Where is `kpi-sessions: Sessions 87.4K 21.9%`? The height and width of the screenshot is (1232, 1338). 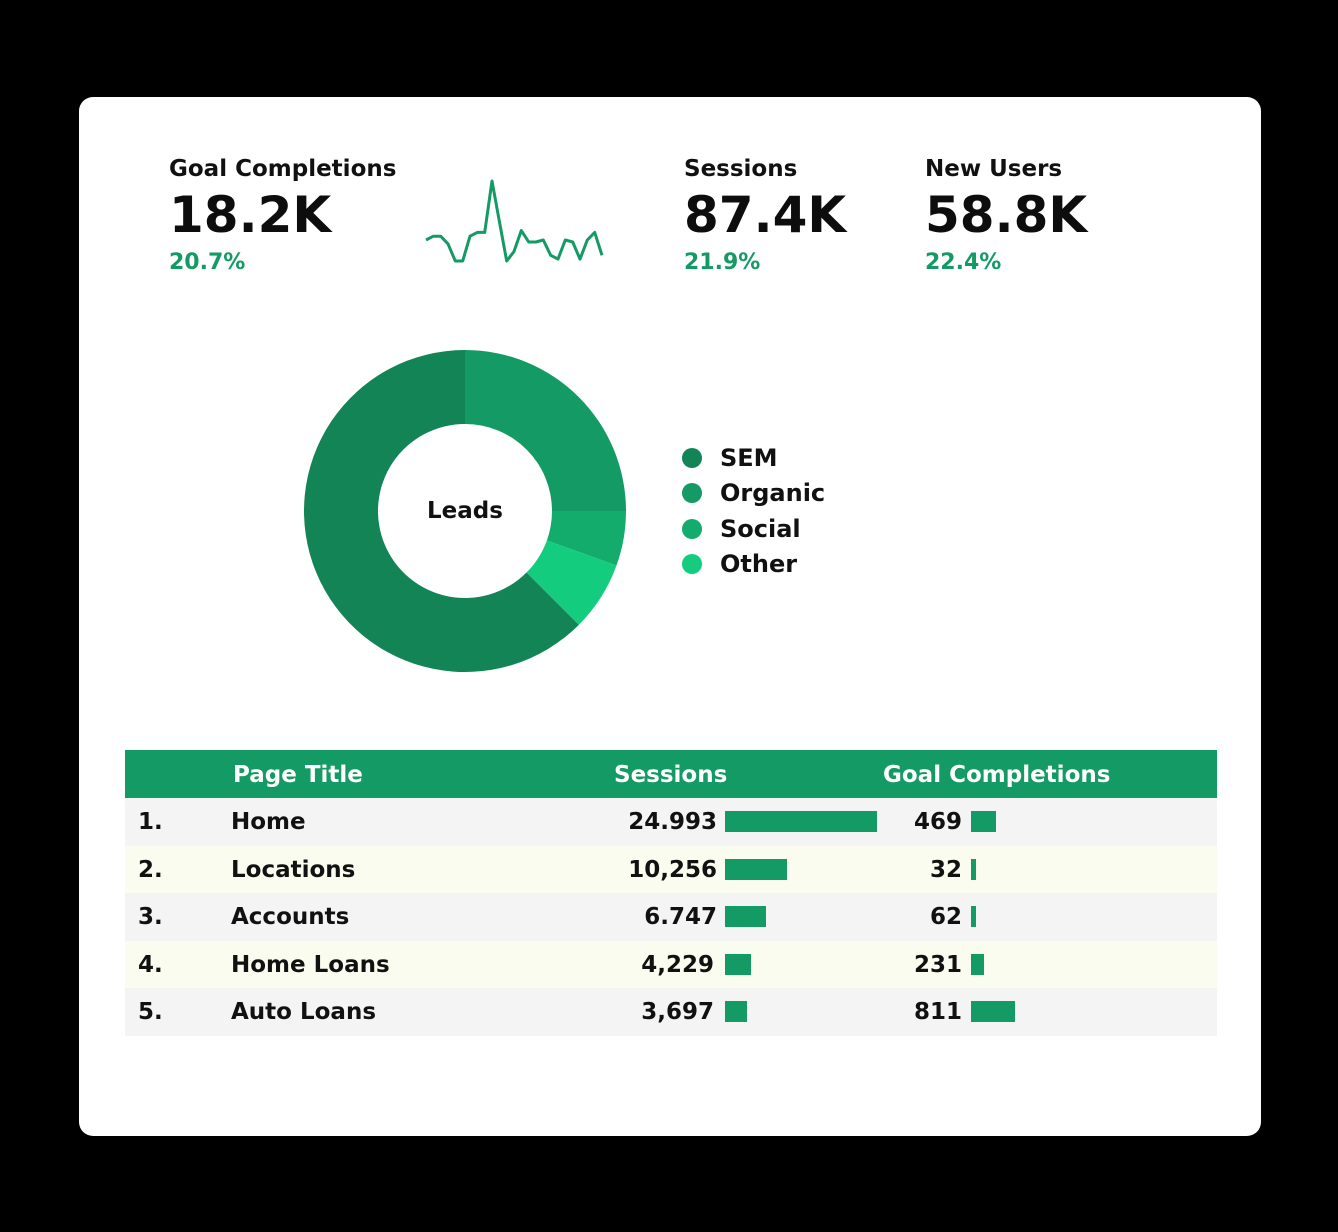
kpi-sessions: Sessions 87.4K 21.9% is located at coordinates (765, 215).